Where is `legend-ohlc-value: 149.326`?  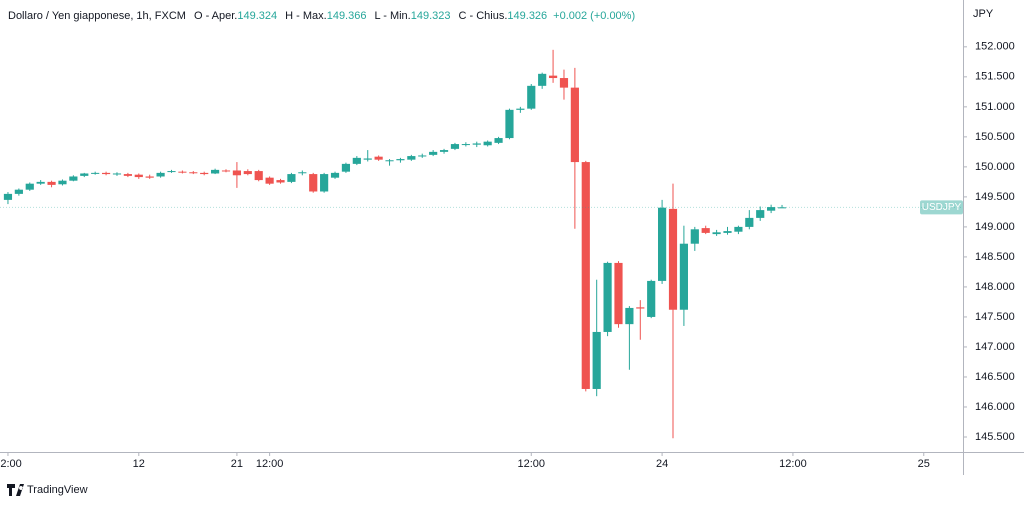 legend-ohlc-value: 149.326 is located at coordinates (527, 16).